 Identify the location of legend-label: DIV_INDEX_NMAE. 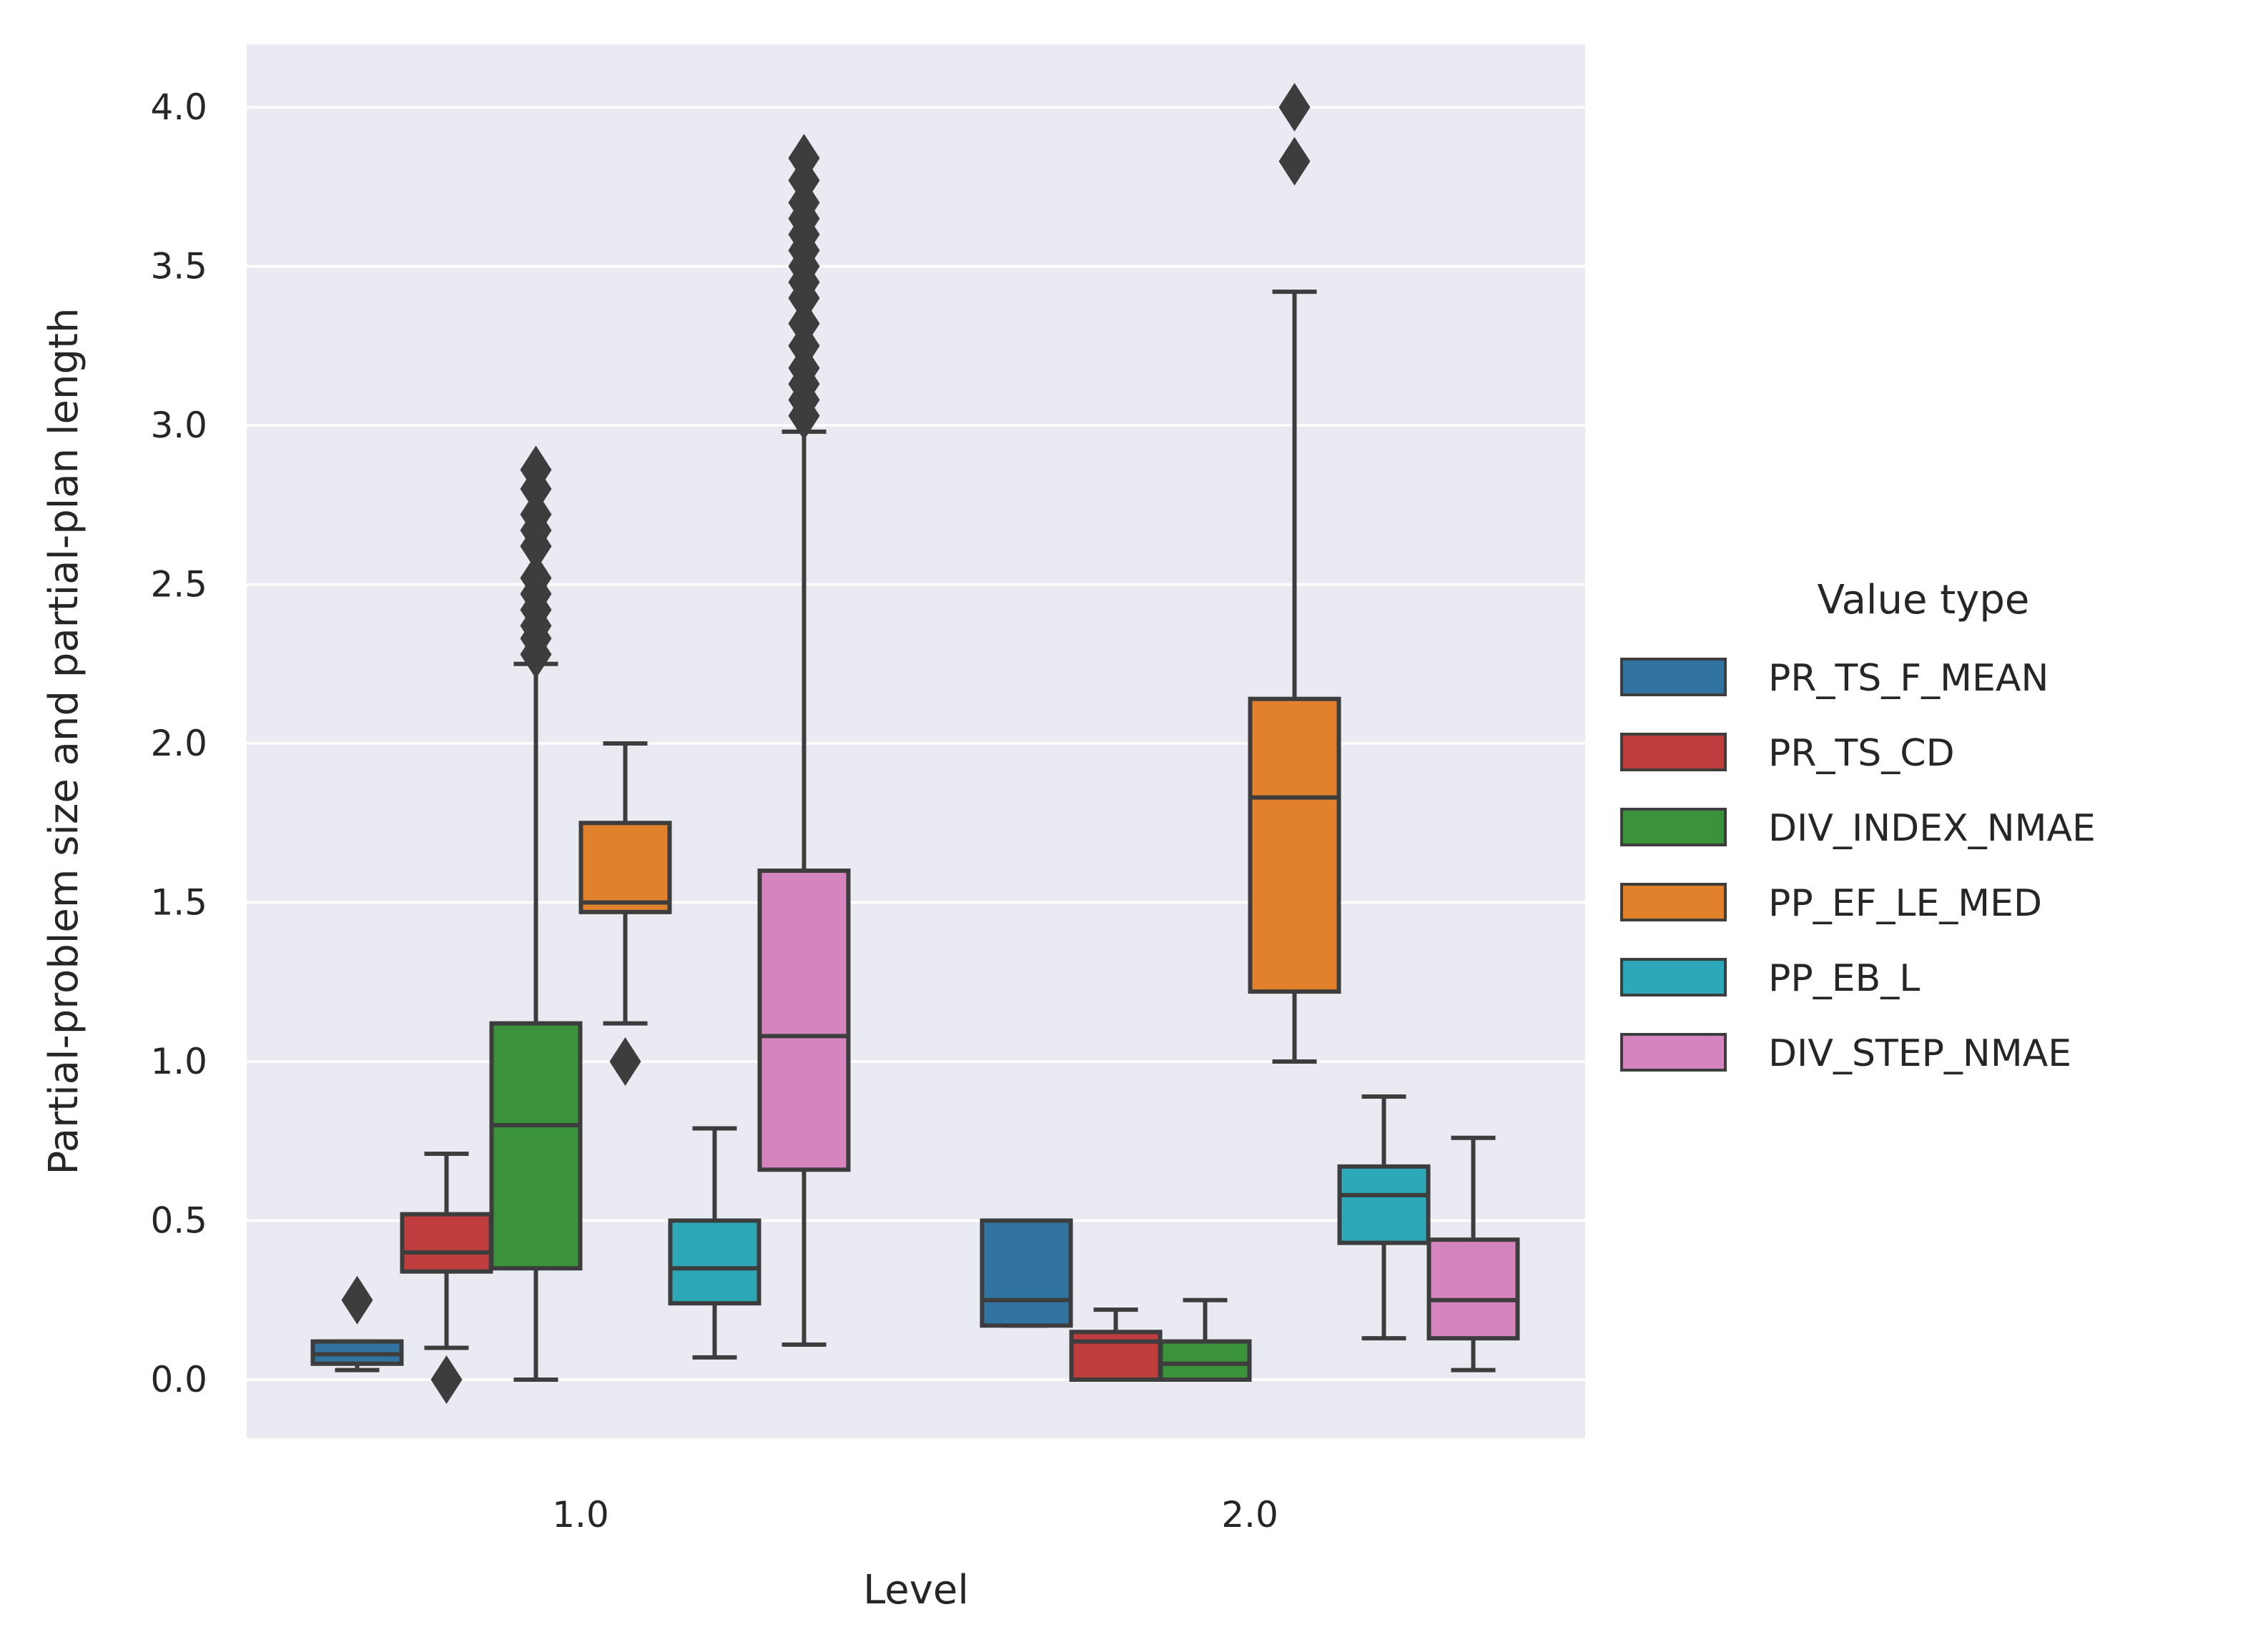
(1932, 828).